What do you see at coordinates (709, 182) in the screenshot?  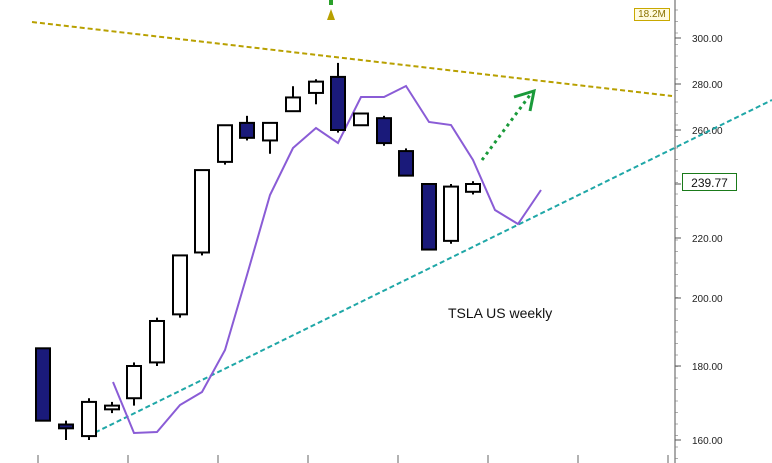 I see `last-price-label: 239.77` at bounding box center [709, 182].